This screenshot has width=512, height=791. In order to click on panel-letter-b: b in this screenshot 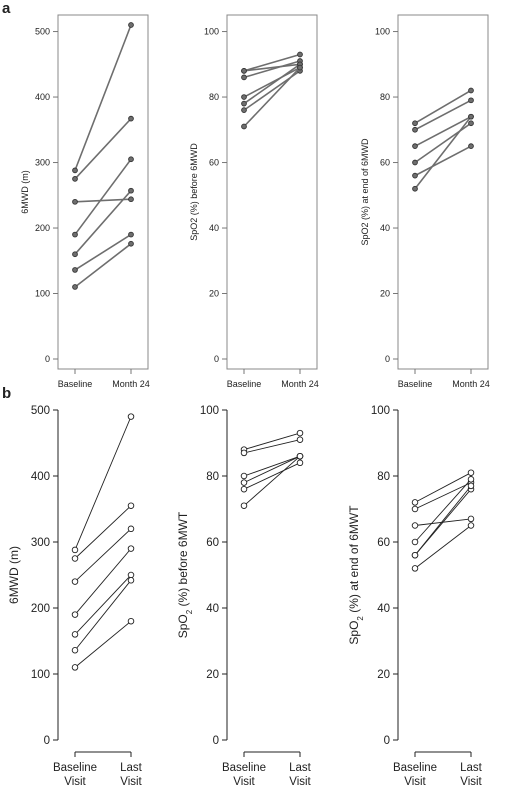, I will do `click(6, 393)`.